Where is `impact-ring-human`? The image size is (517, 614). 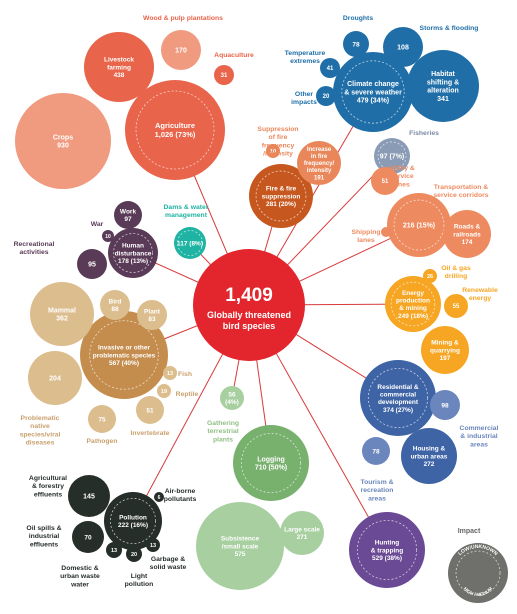
impact-ring-human is located at coordinates (133, 253).